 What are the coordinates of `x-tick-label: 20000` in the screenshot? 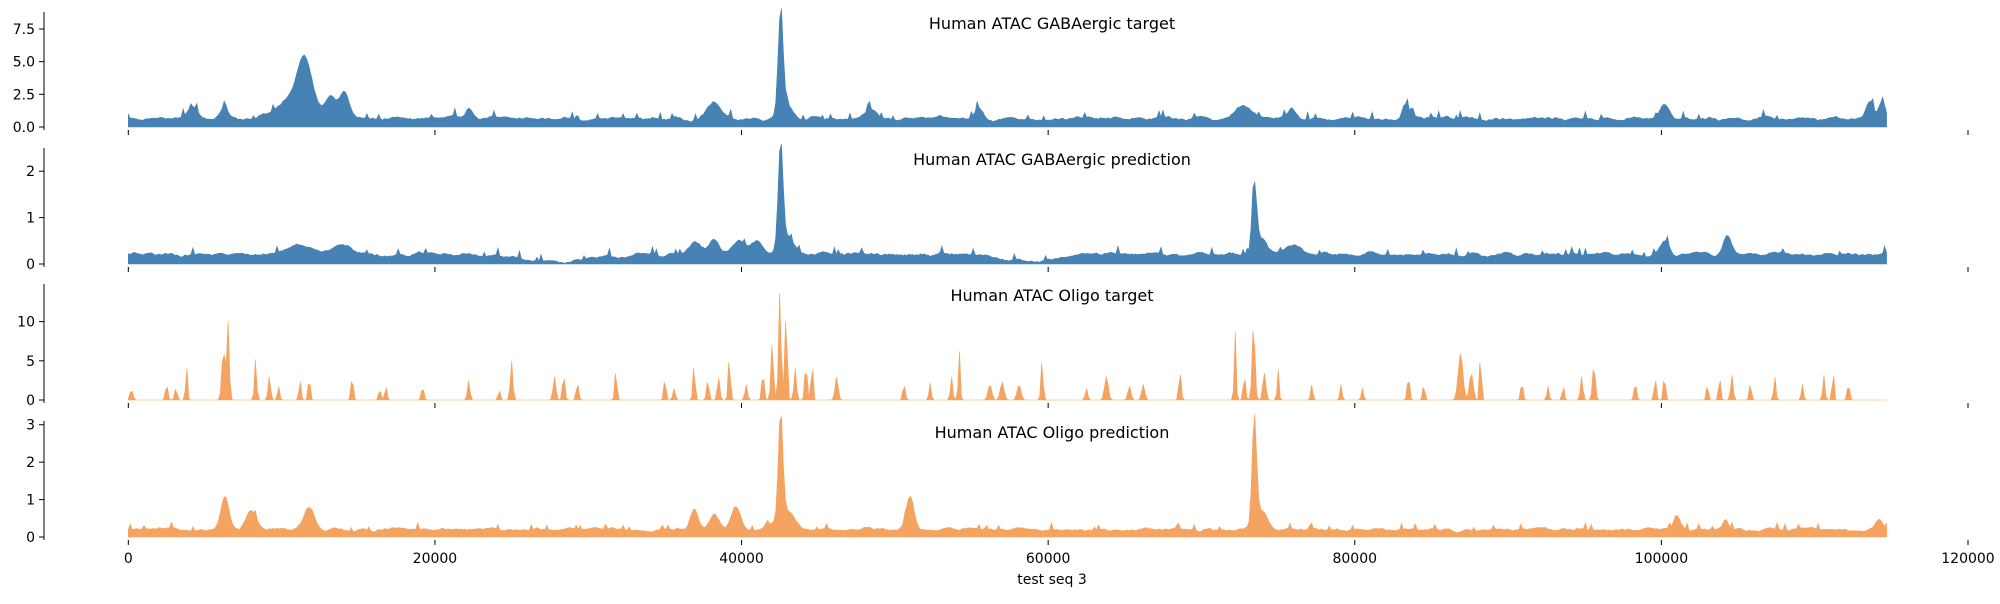 It's located at (435, 559).